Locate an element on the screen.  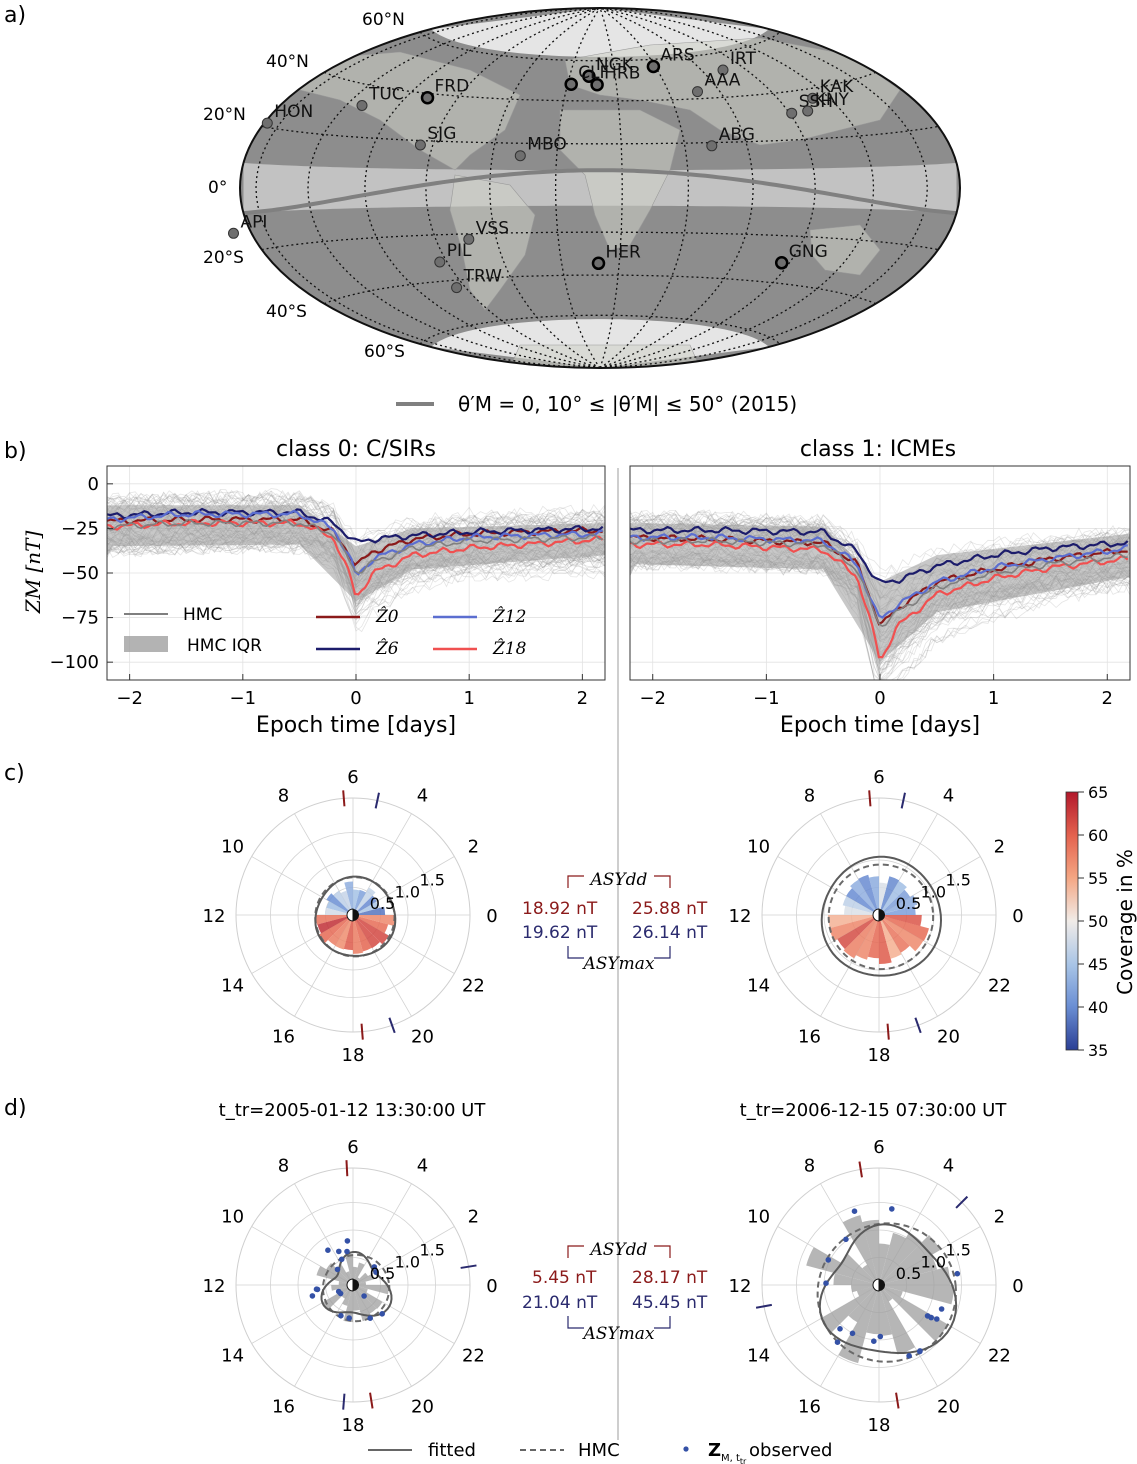
legend-fitted: fitted is located at coordinates (452, 1450).